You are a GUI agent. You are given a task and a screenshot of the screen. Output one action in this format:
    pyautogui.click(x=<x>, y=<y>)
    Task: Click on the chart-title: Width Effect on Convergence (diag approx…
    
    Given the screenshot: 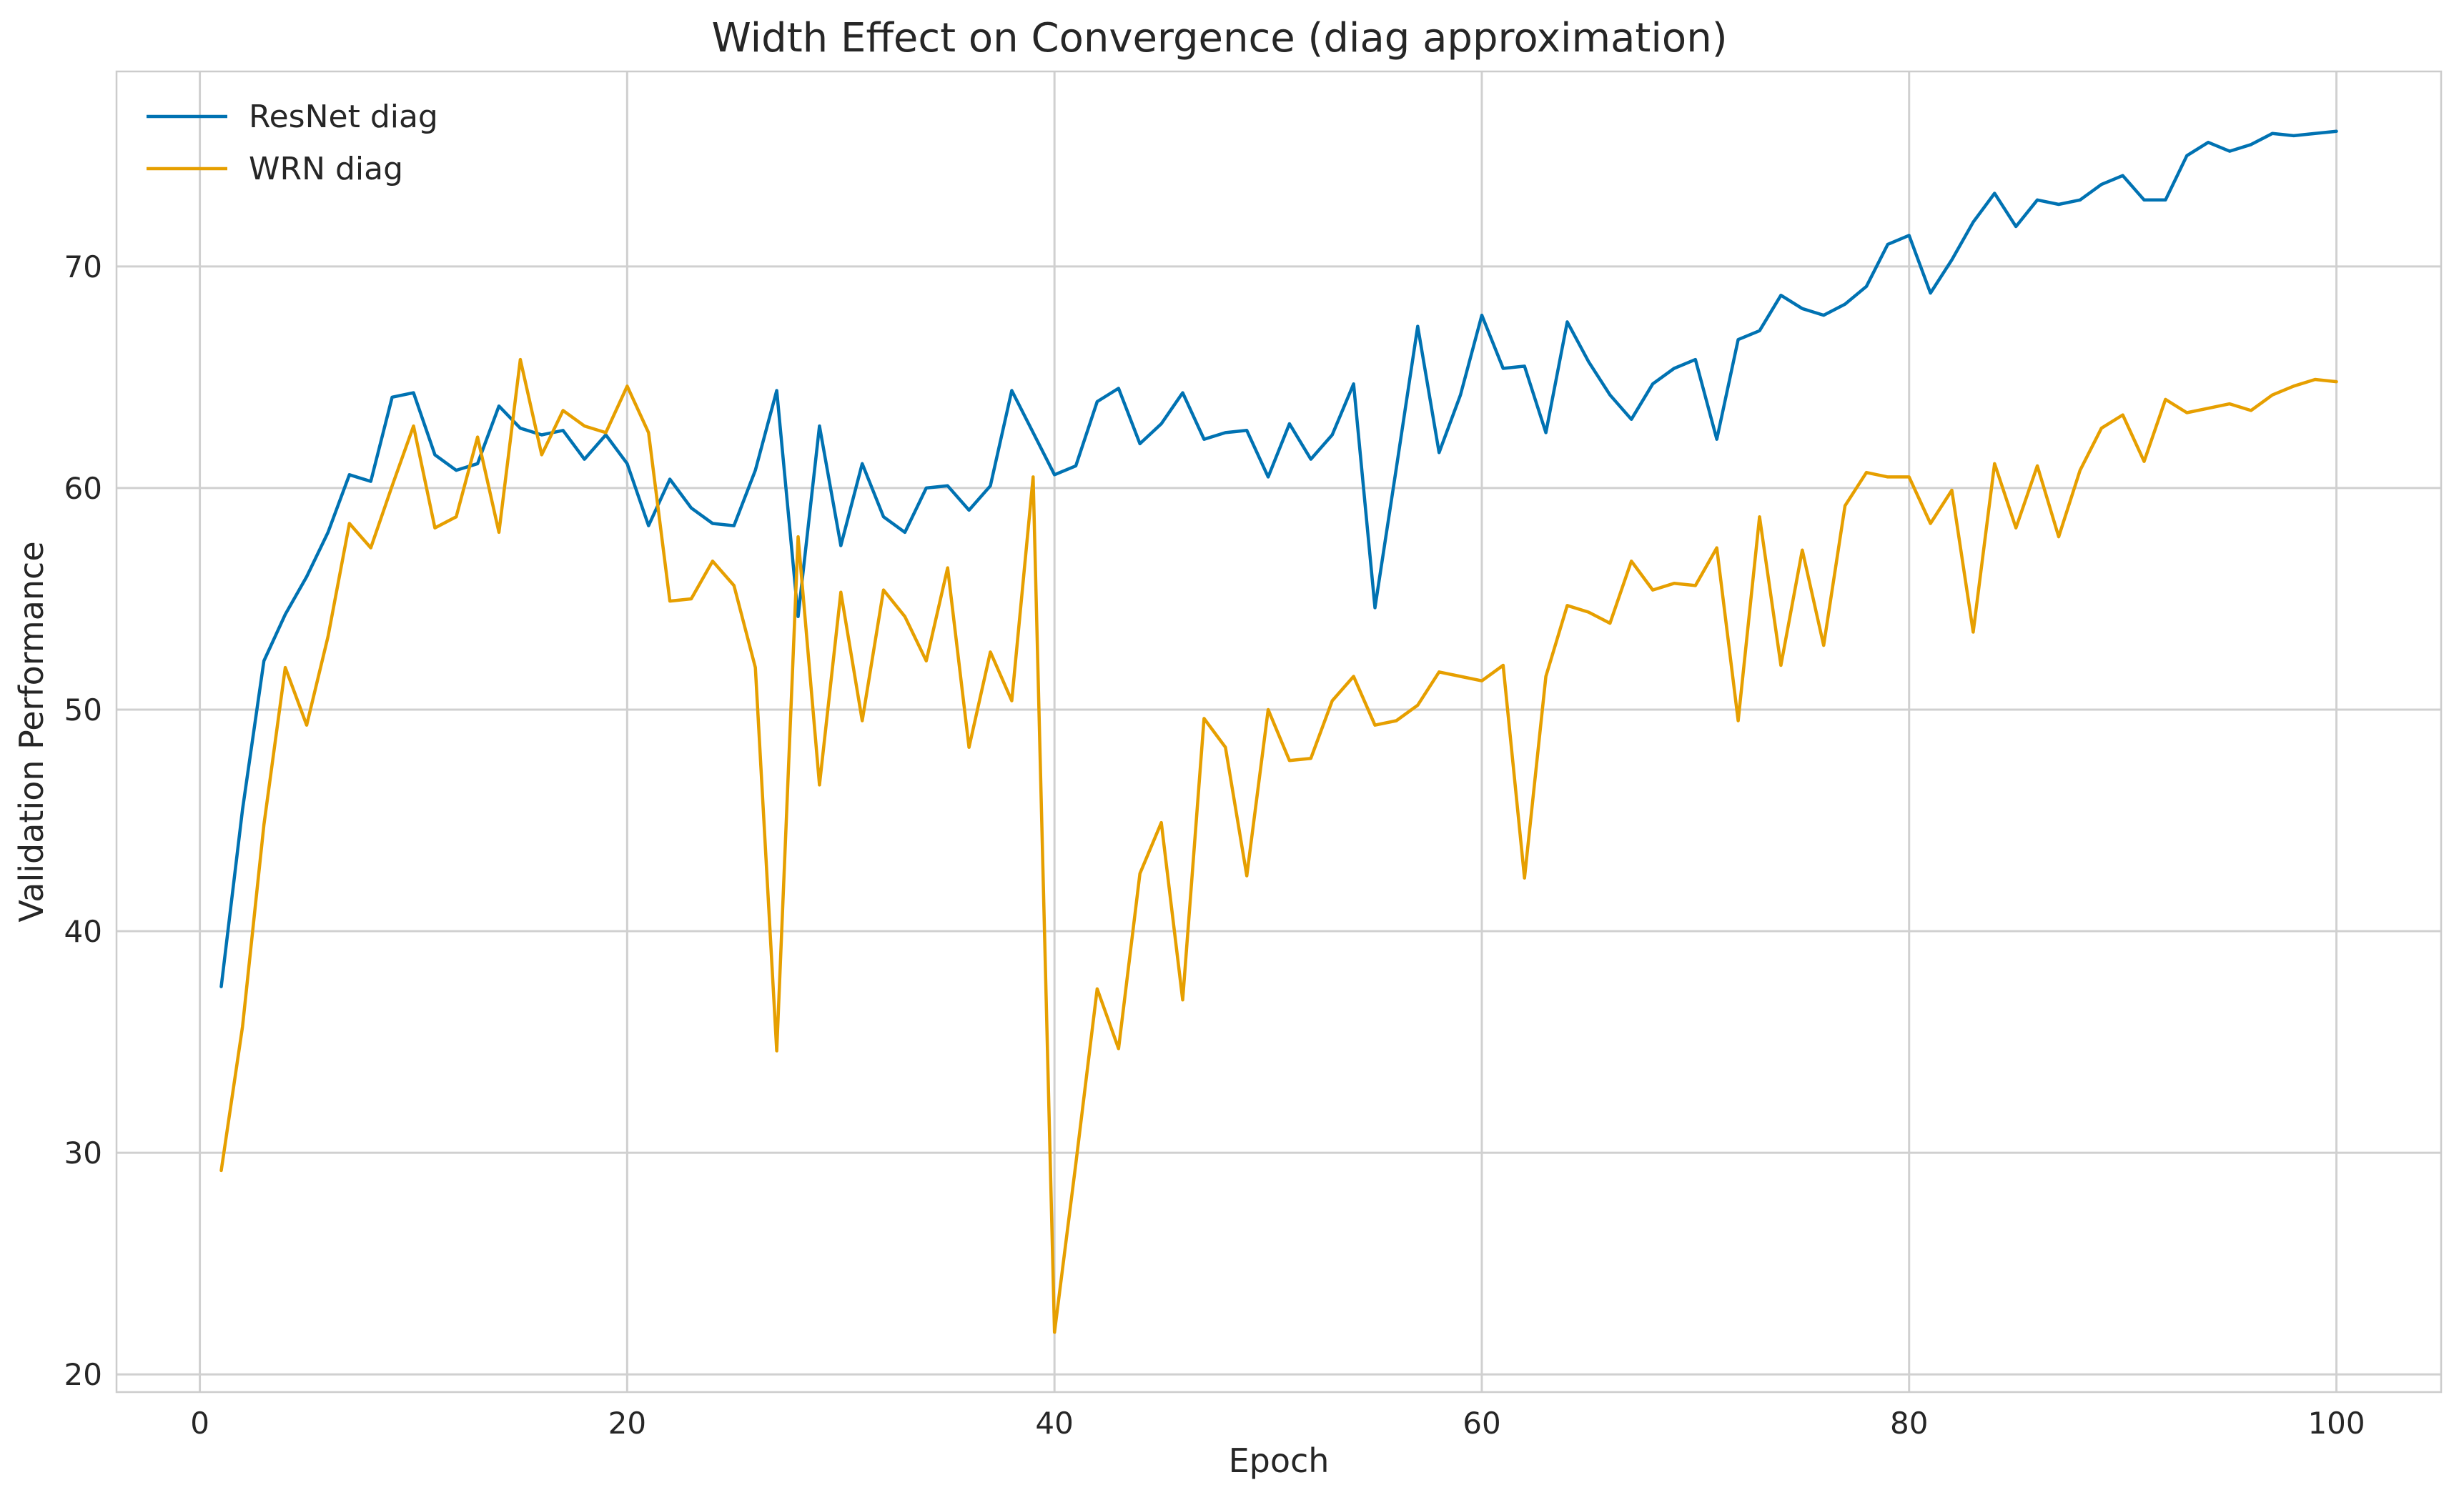 What is the action you would take?
    pyautogui.click(x=1219, y=38)
    